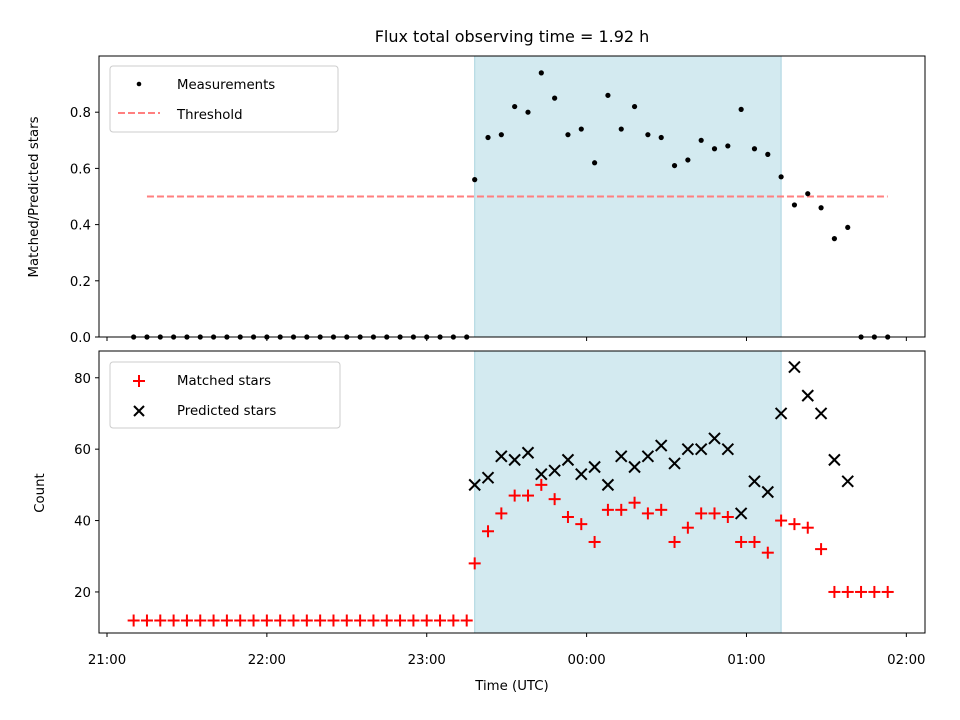 The image size is (960, 720). Describe the element at coordinates (82, 522) in the screenshot. I see `y-tick-label: 40` at that location.